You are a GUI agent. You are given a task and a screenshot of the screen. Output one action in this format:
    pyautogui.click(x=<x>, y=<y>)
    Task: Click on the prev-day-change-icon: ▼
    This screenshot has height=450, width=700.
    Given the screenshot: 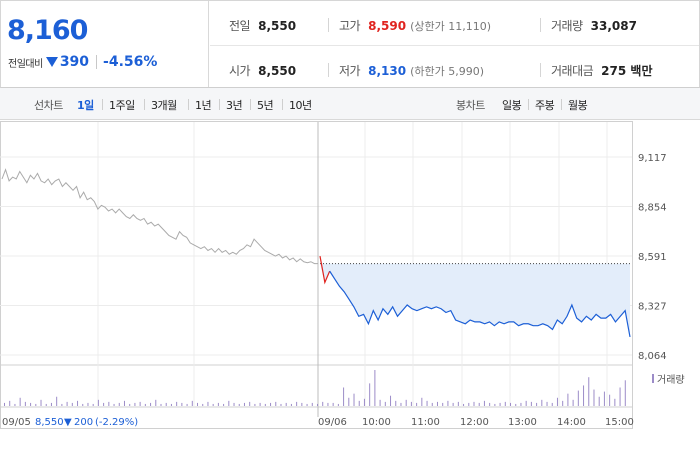 What is the action you would take?
    pyautogui.click(x=68, y=422)
    